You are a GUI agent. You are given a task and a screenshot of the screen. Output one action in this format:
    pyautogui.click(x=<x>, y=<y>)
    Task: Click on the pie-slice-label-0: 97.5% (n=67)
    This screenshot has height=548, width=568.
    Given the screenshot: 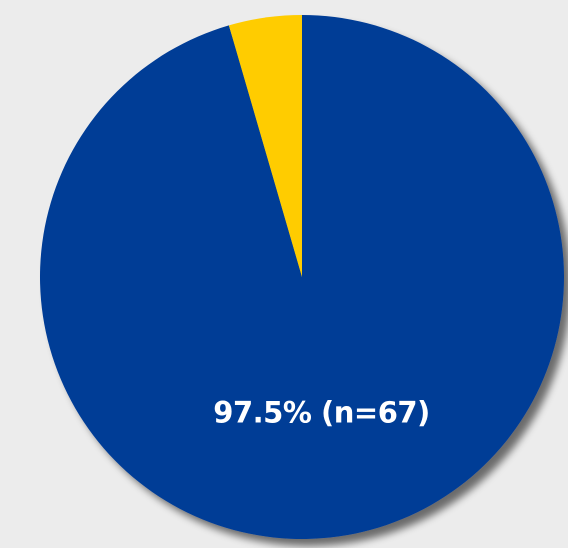 What is the action you would take?
    pyautogui.click(x=321, y=412)
    